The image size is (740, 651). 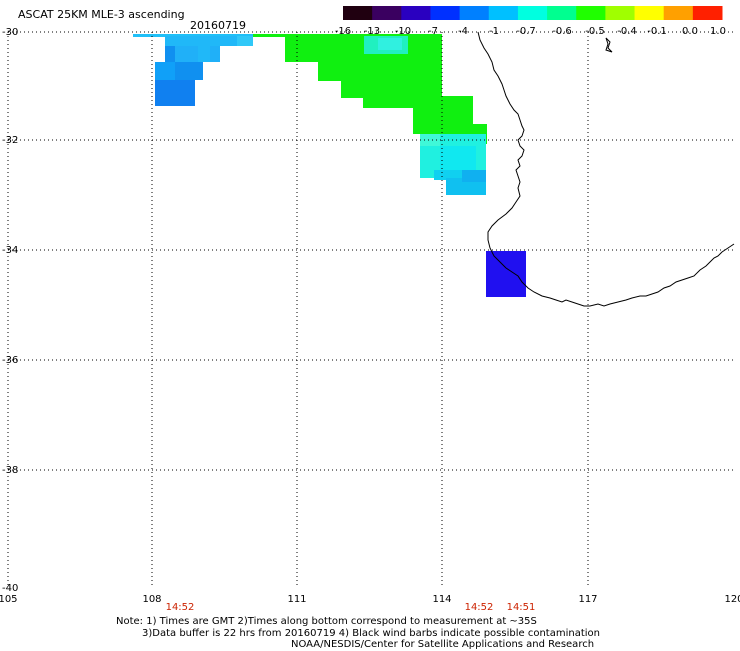 I want to click on latitude-label: -36, so click(x=10, y=360).